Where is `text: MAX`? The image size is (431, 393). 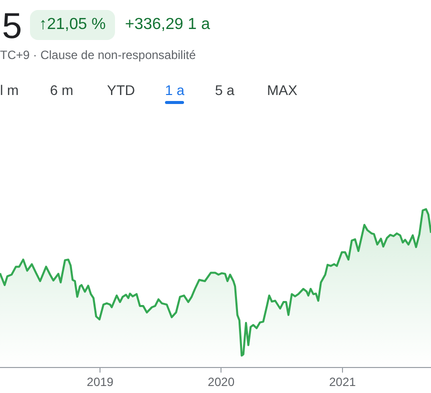 text: MAX is located at coordinates (282, 90).